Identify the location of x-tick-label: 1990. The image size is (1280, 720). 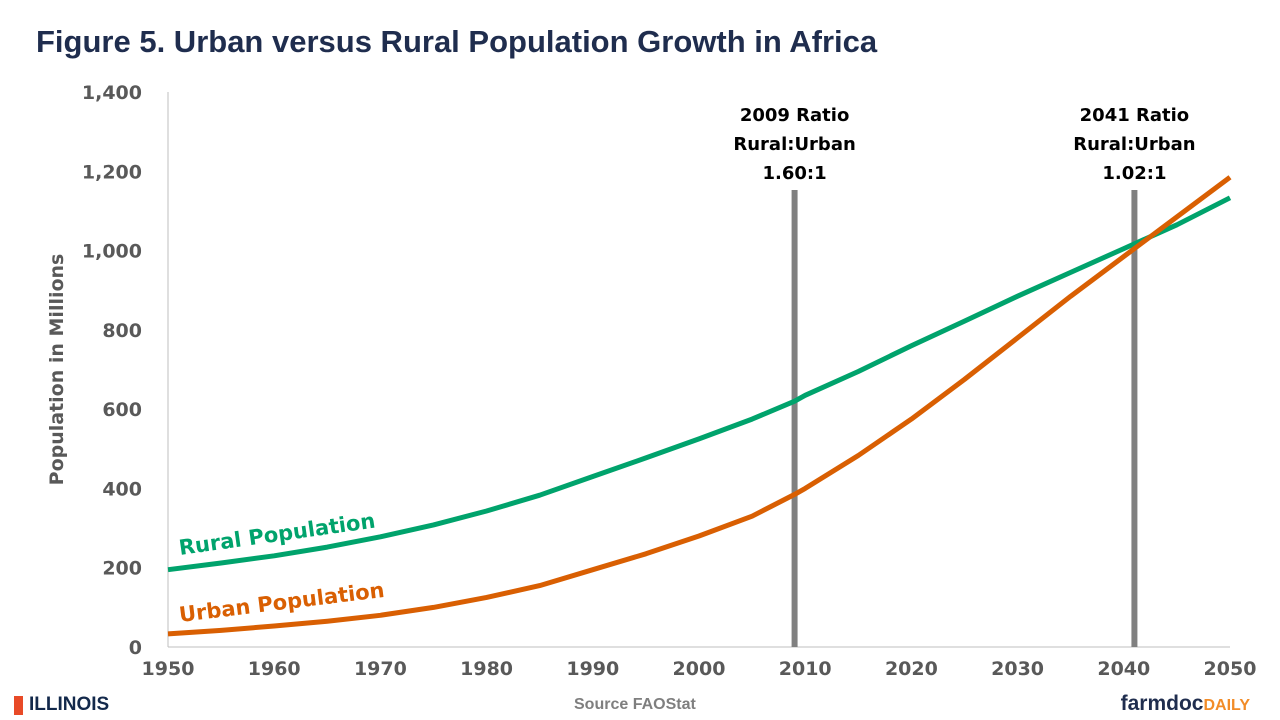
(592, 669).